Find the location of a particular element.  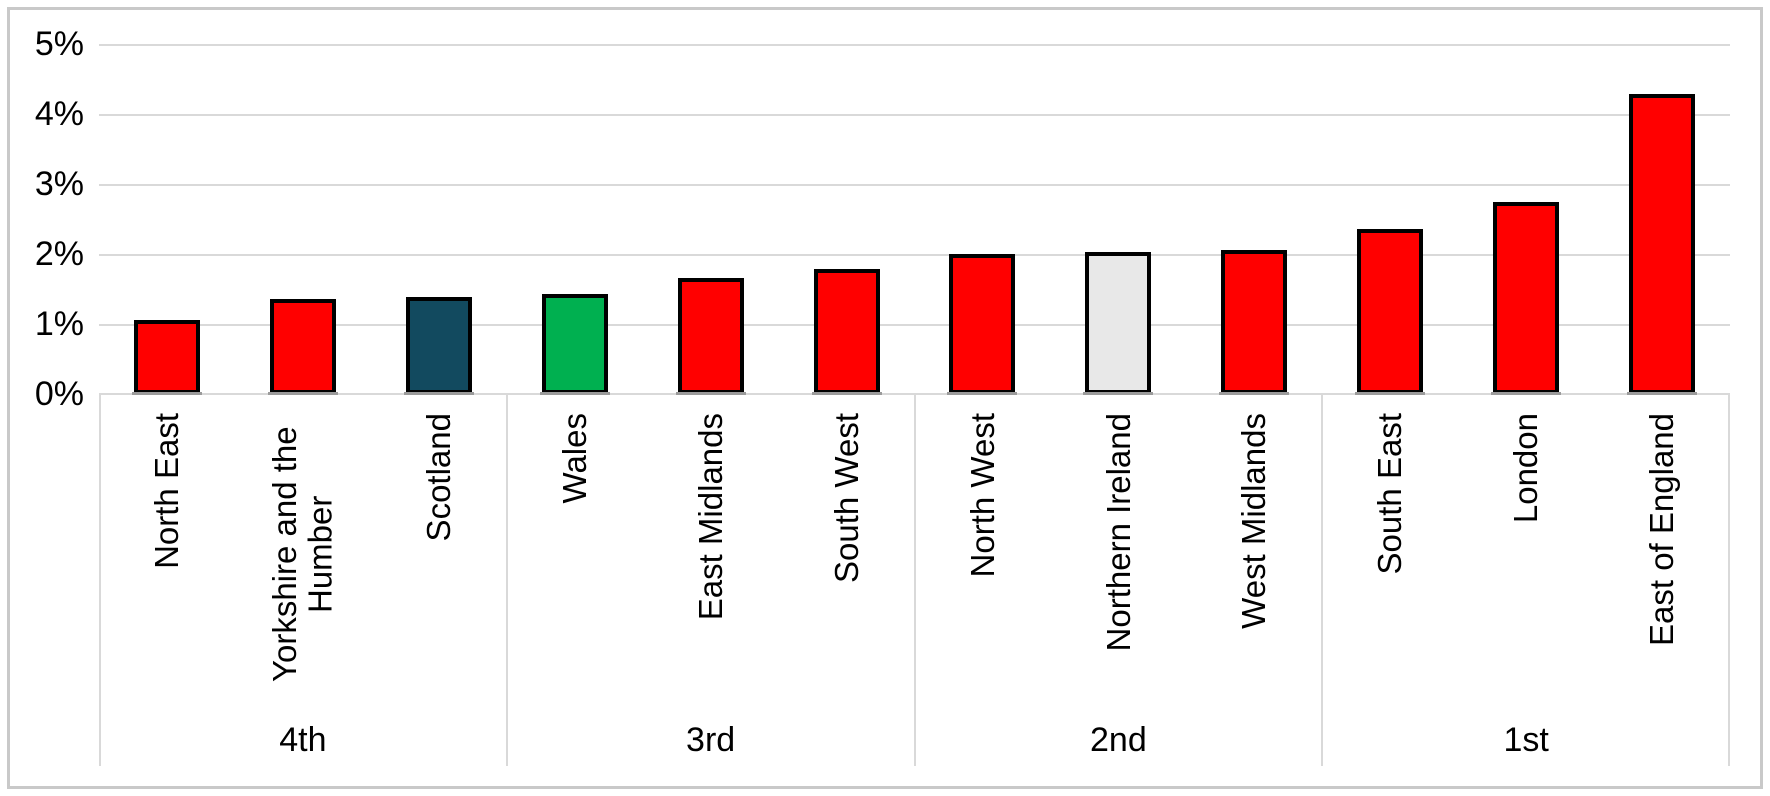

bar-group-3rd is located at coordinates (711, 219).